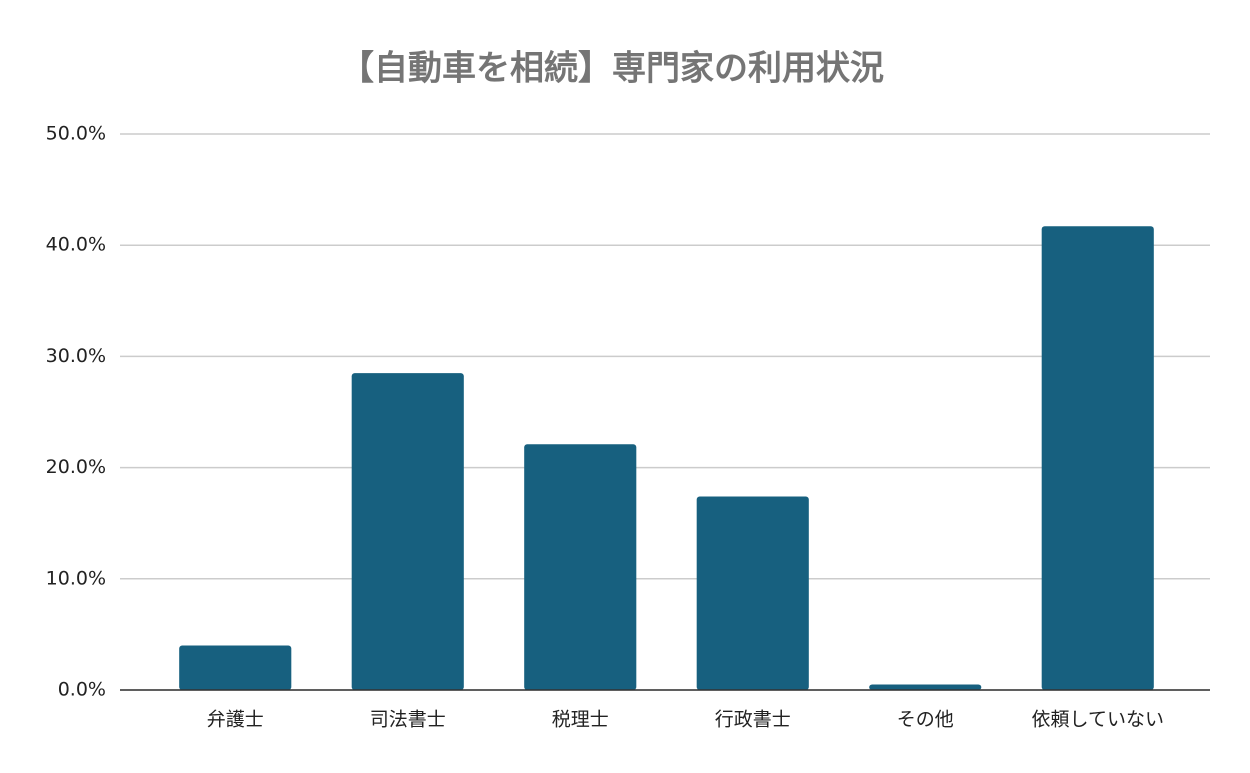 This screenshot has width=1250, height=773. What do you see at coordinates (76, 245) in the screenshot?
I see `y-tick-label: 40.0%` at bounding box center [76, 245].